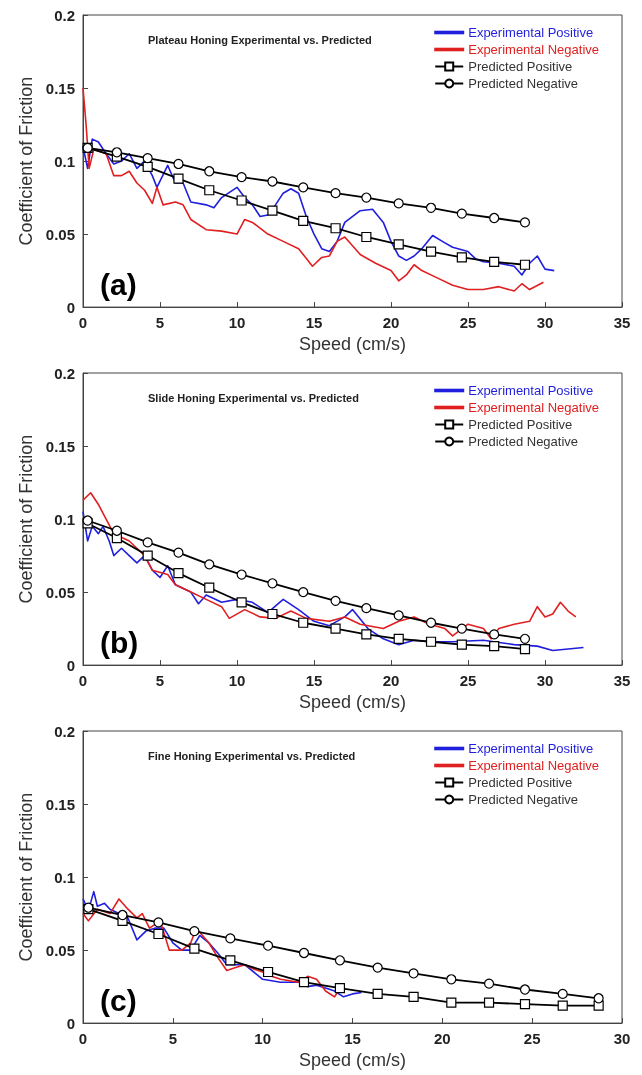  I want to click on annotation: (b), so click(119, 642).